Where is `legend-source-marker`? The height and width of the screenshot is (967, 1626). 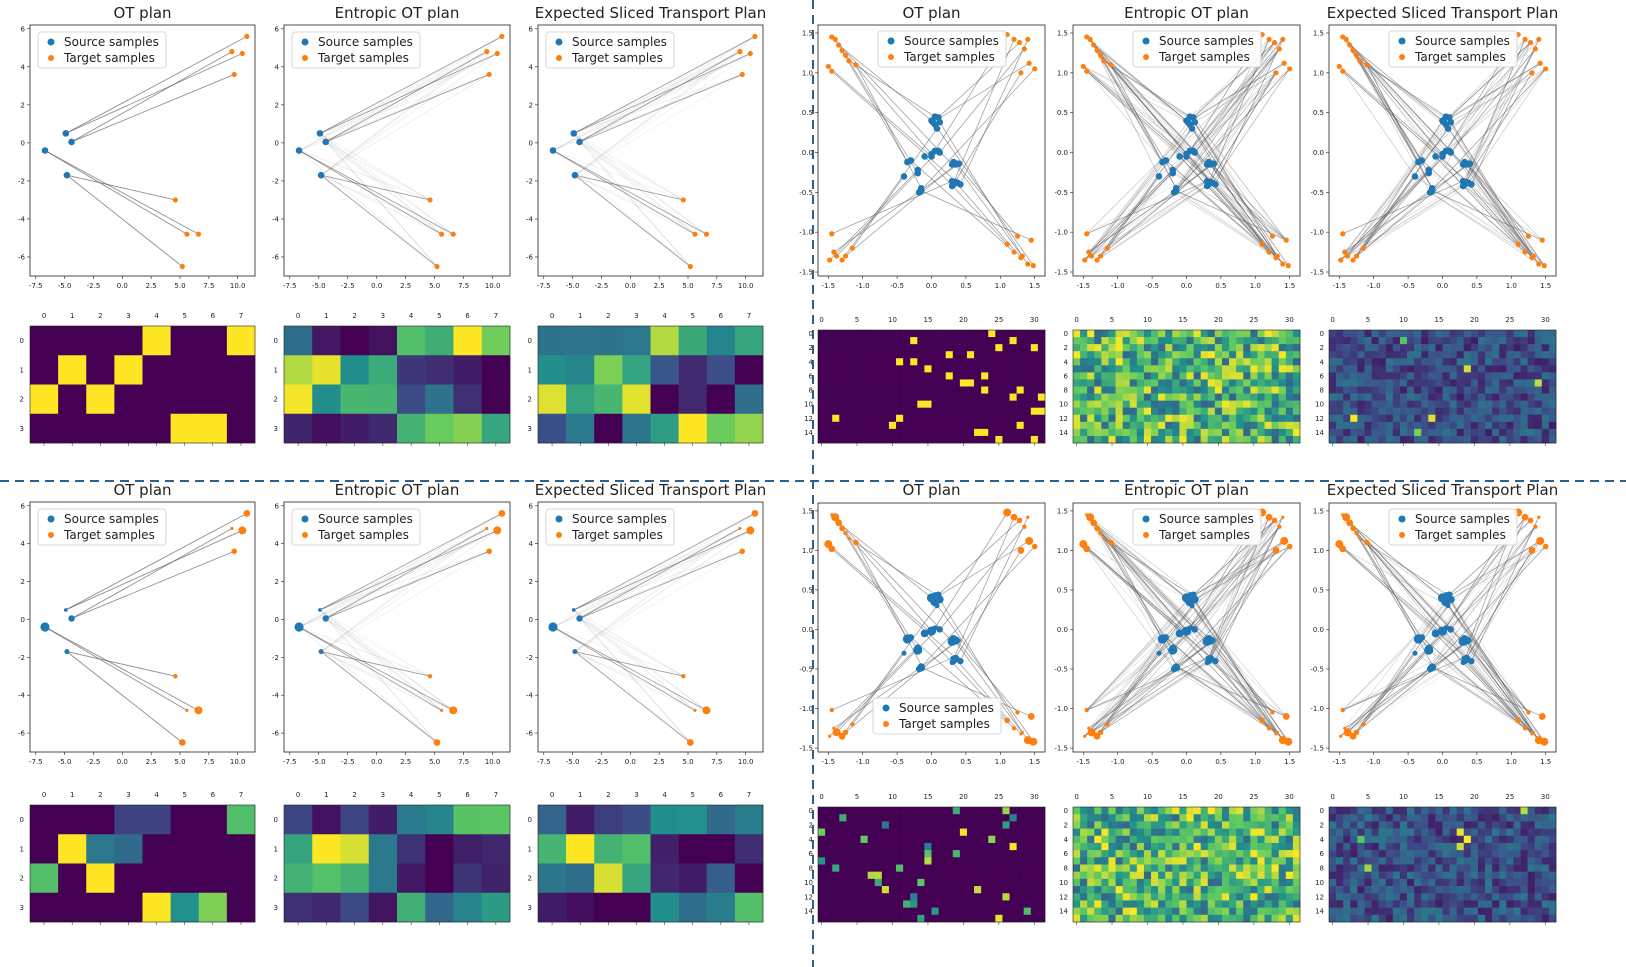
legend-source-marker is located at coordinates (1146, 519).